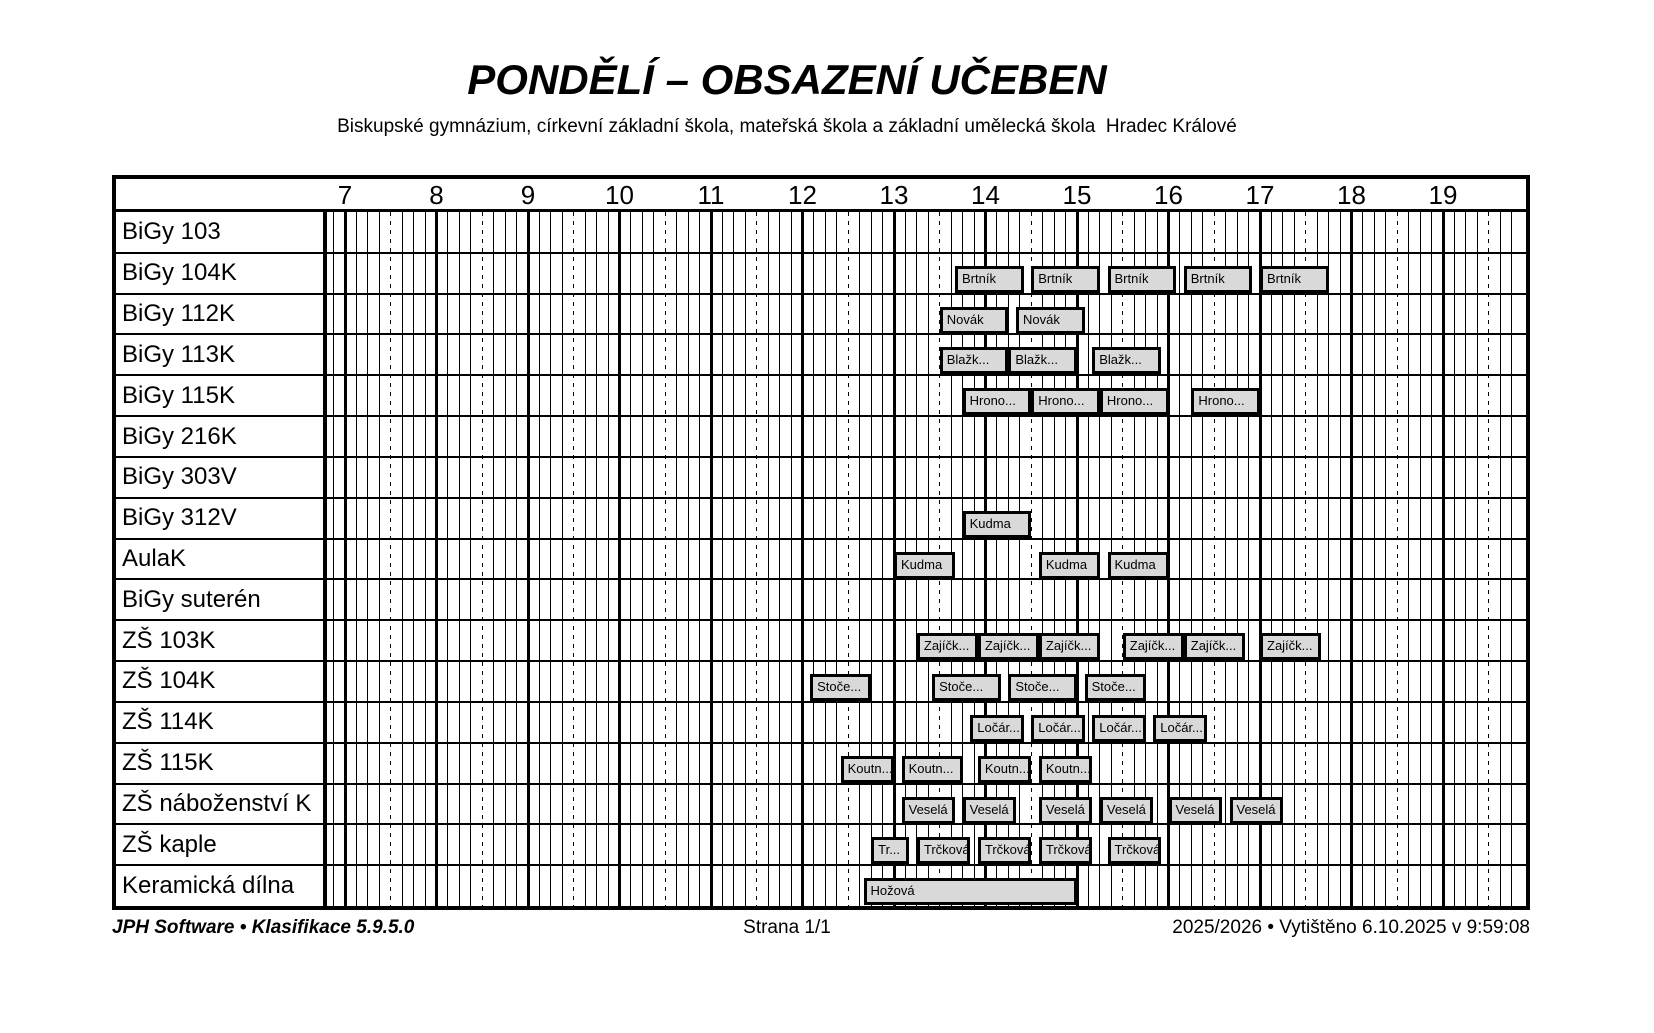  I want to click on hour-label: 14, so click(985, 195).